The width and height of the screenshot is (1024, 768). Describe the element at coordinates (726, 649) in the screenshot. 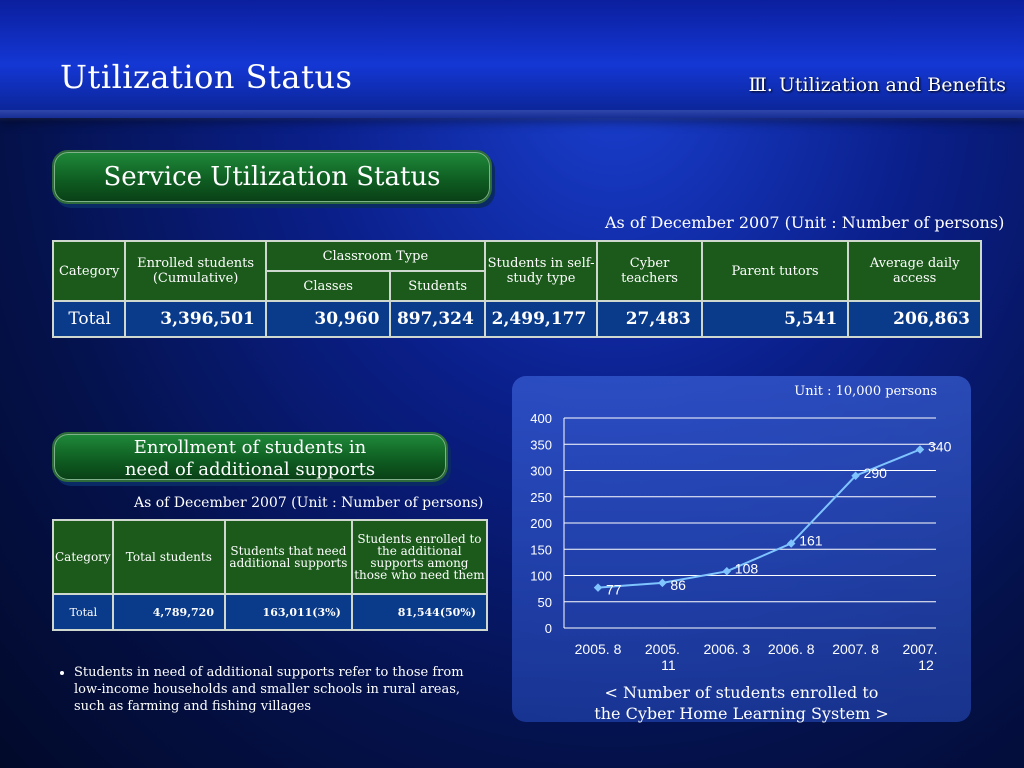

I see `x-tick-label: 2006. 3` at that location.